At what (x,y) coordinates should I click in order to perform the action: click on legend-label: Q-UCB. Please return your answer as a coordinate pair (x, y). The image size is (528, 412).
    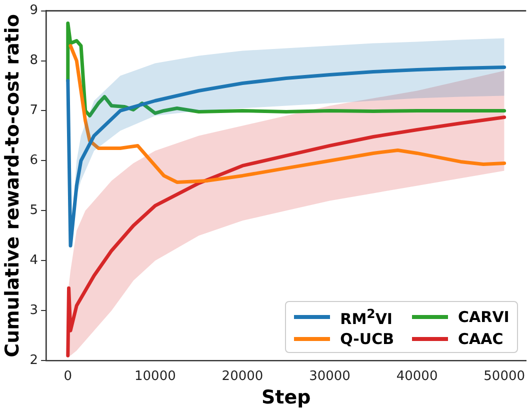
    Looking at the image, I should click on (367, 339).